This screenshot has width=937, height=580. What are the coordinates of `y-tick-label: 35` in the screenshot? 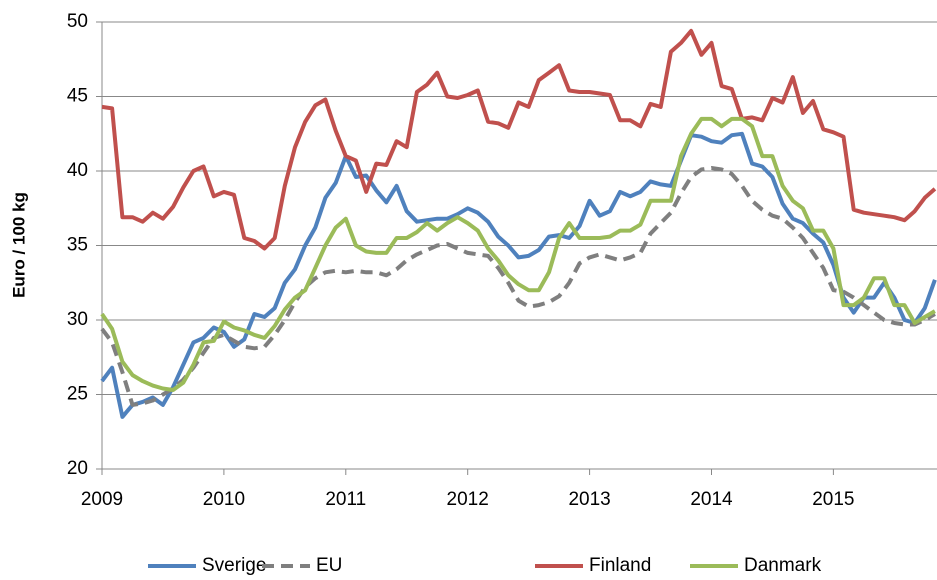 It's located at (77, 245).